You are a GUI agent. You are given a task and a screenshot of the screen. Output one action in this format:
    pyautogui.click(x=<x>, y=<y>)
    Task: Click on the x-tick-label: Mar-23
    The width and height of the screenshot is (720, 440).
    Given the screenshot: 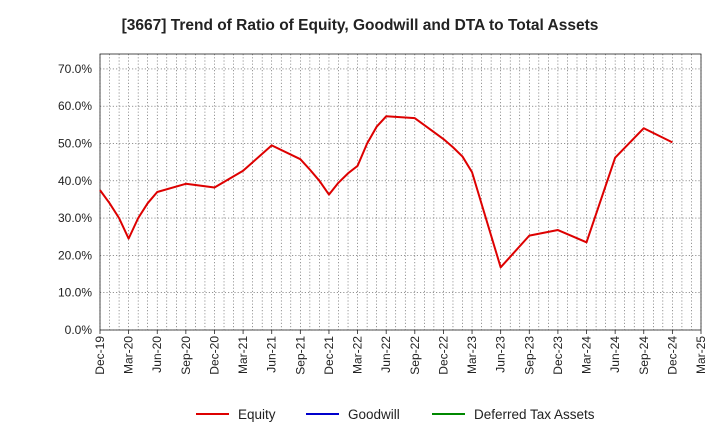 What is the action you would take?
    pyautogui.click(x=472, y=355)
    